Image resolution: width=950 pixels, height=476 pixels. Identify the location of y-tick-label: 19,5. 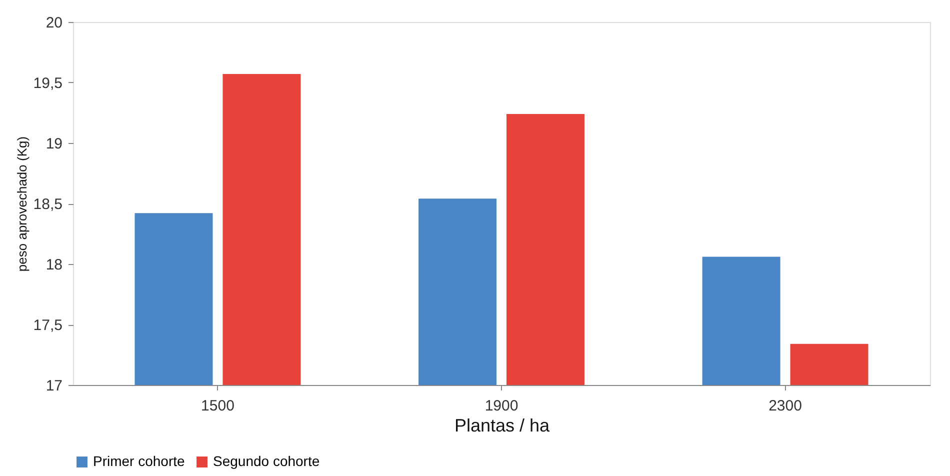
(47, 83).